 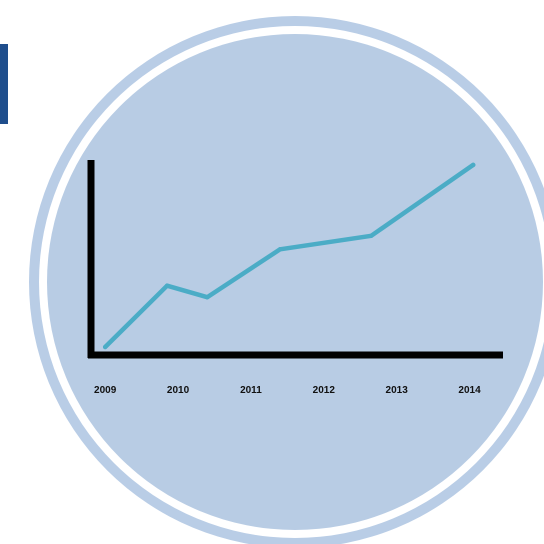 What do you see at coordinates (469, 390) in the screenshot?
I see `x-tick-label: 2014` at bounding box center [469, 390].